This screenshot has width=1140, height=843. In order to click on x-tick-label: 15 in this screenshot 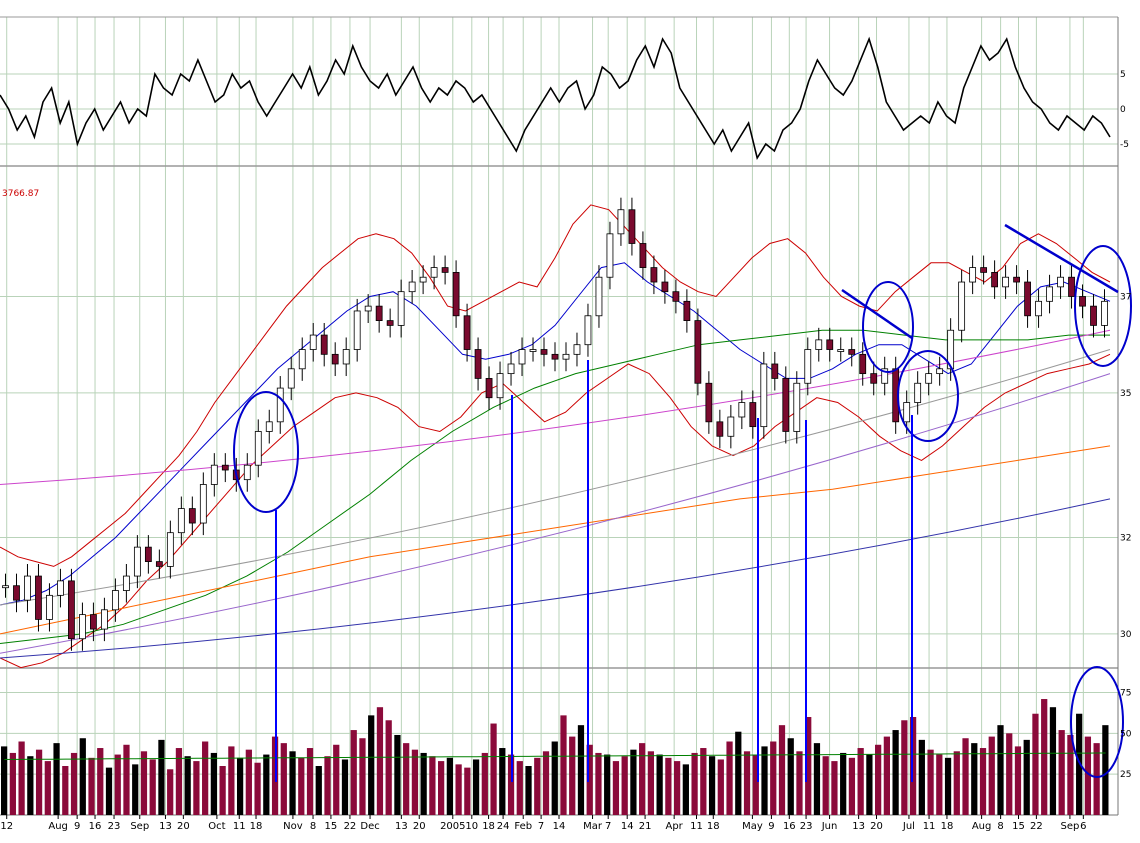, I will do `click(331, 826)`.